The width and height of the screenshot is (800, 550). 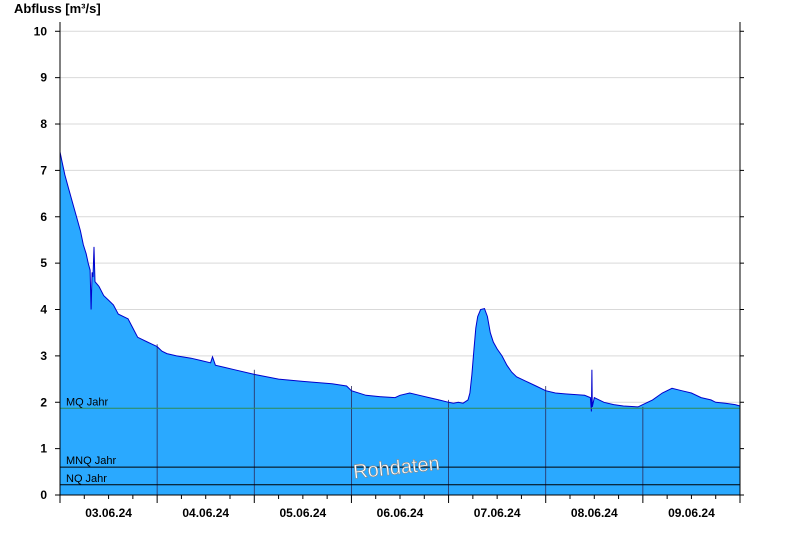 I want to click on y-tick-label: 2, so click(x=43, y=402).